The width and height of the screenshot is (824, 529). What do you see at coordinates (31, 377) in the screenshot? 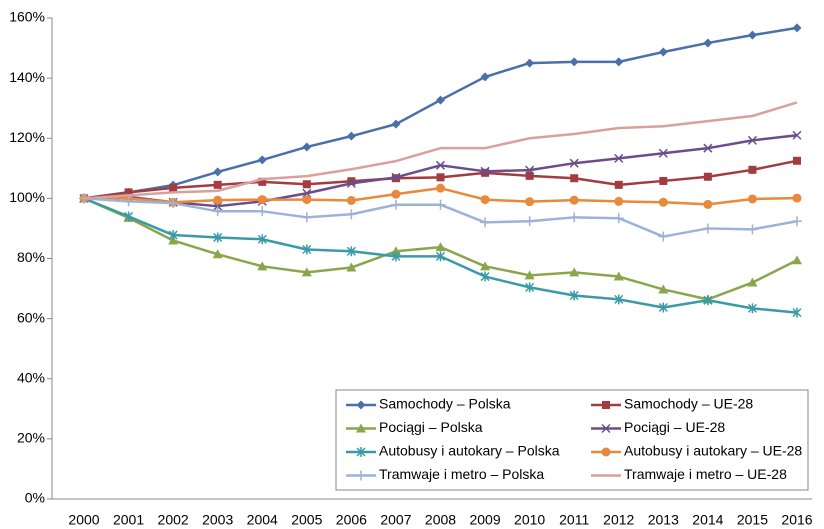
I see `y-tick-label: 40%` at bounding box center [31, 377].